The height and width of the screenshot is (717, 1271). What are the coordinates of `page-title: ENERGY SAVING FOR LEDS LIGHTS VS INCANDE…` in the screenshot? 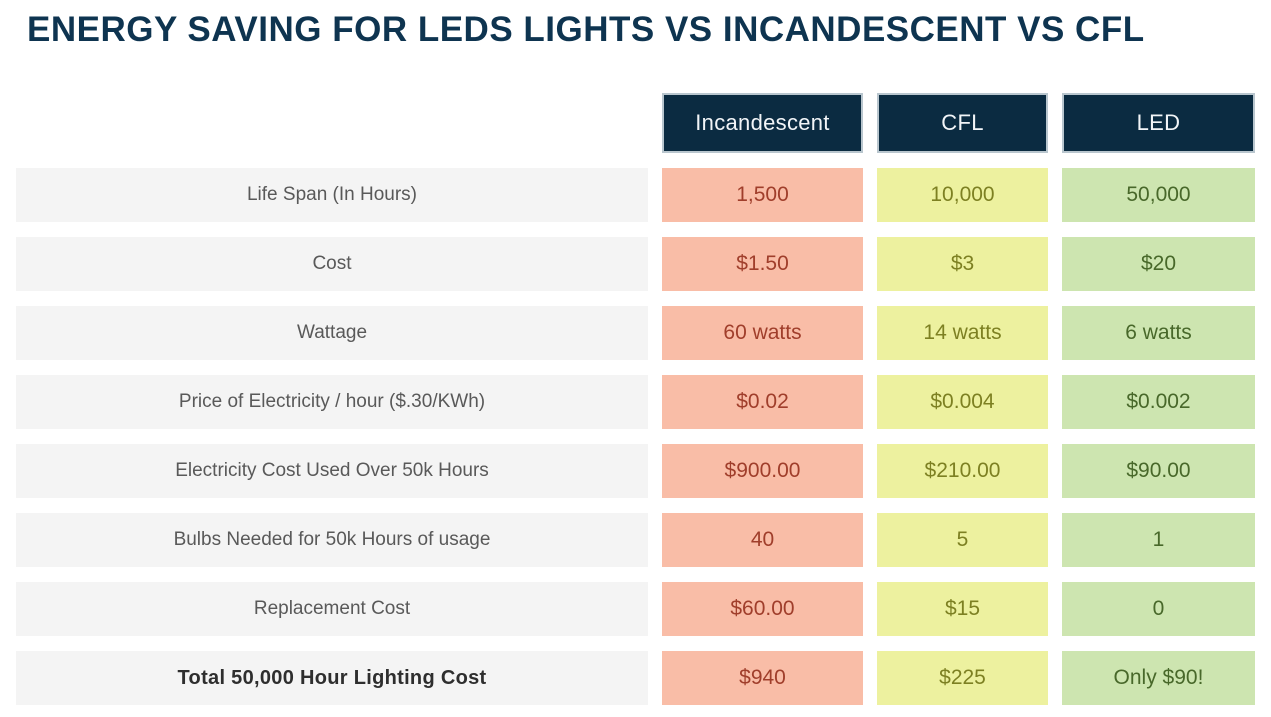 It's located at (586, 29).